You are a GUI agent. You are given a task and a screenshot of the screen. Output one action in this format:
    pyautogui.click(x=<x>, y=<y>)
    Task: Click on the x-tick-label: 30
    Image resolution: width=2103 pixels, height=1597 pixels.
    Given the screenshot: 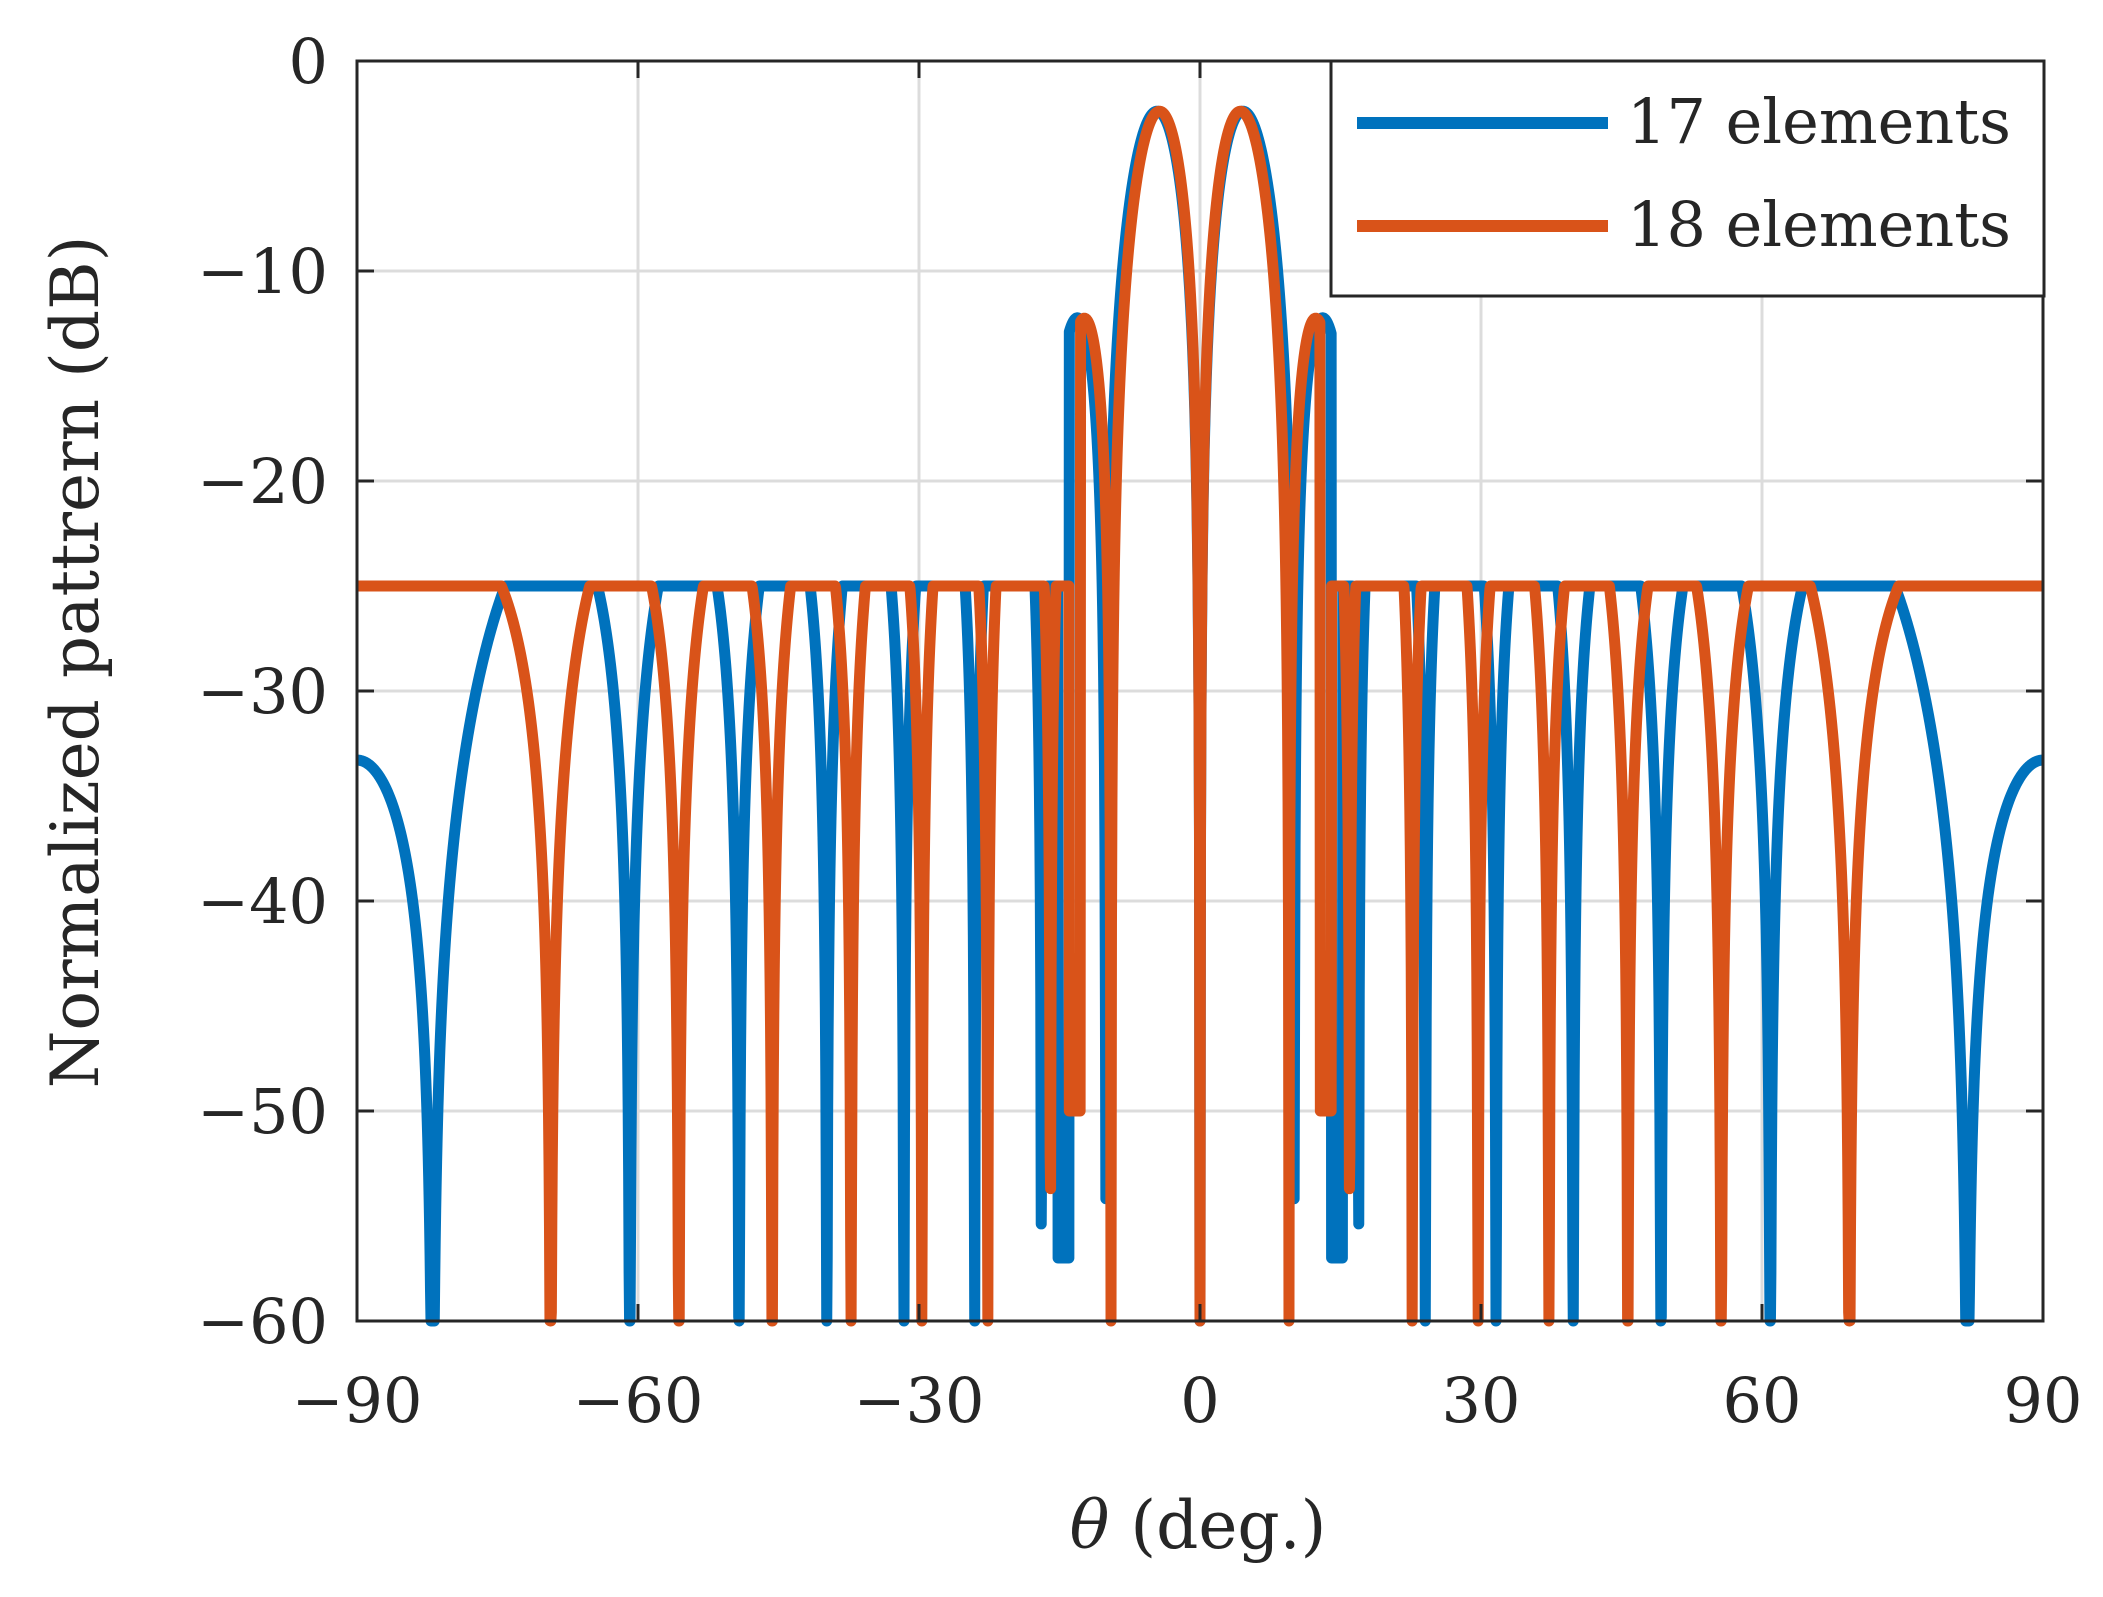 What is the action you would take?
    pyautogui.click(x=1481, y=1400)
    